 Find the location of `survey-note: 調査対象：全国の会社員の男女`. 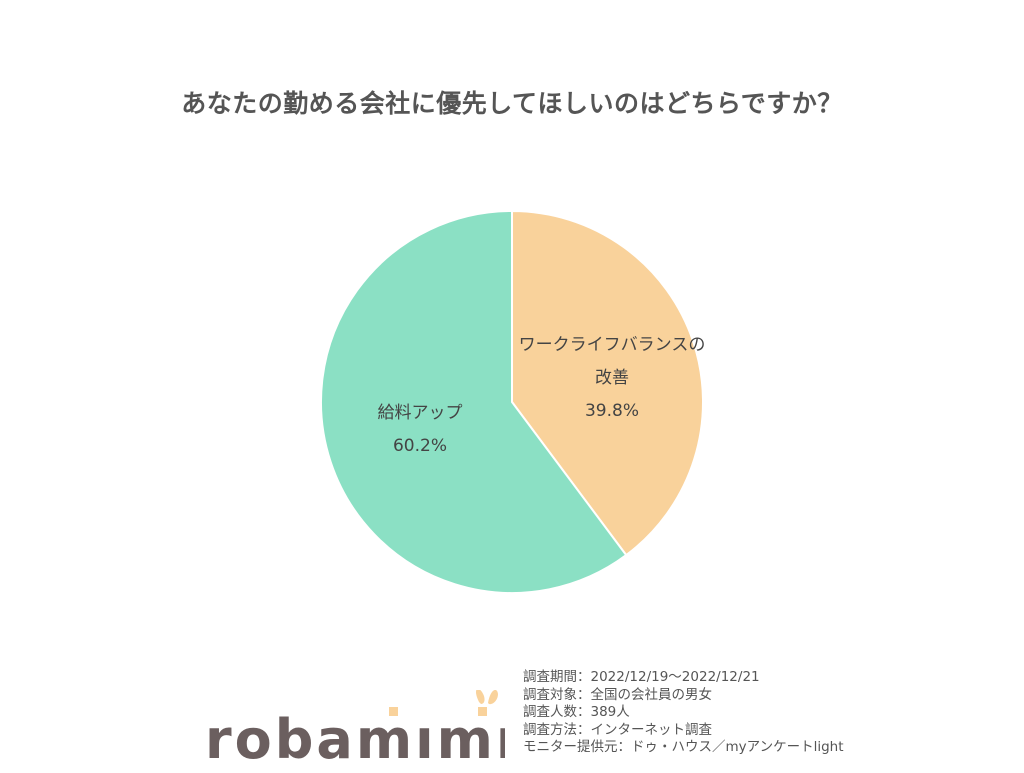

survey-note: 調査対象：全国の会社員の男女 is located at coordinates (617, 694).